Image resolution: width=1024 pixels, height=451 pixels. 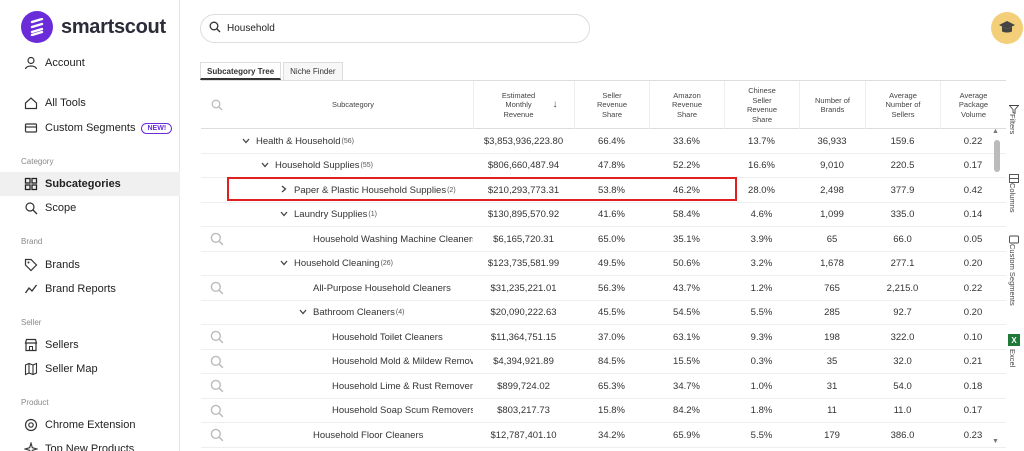 What do you see at coordinates (31, 63) in the screenshot?
I see `user-icon` at bounding box center [31, 63].